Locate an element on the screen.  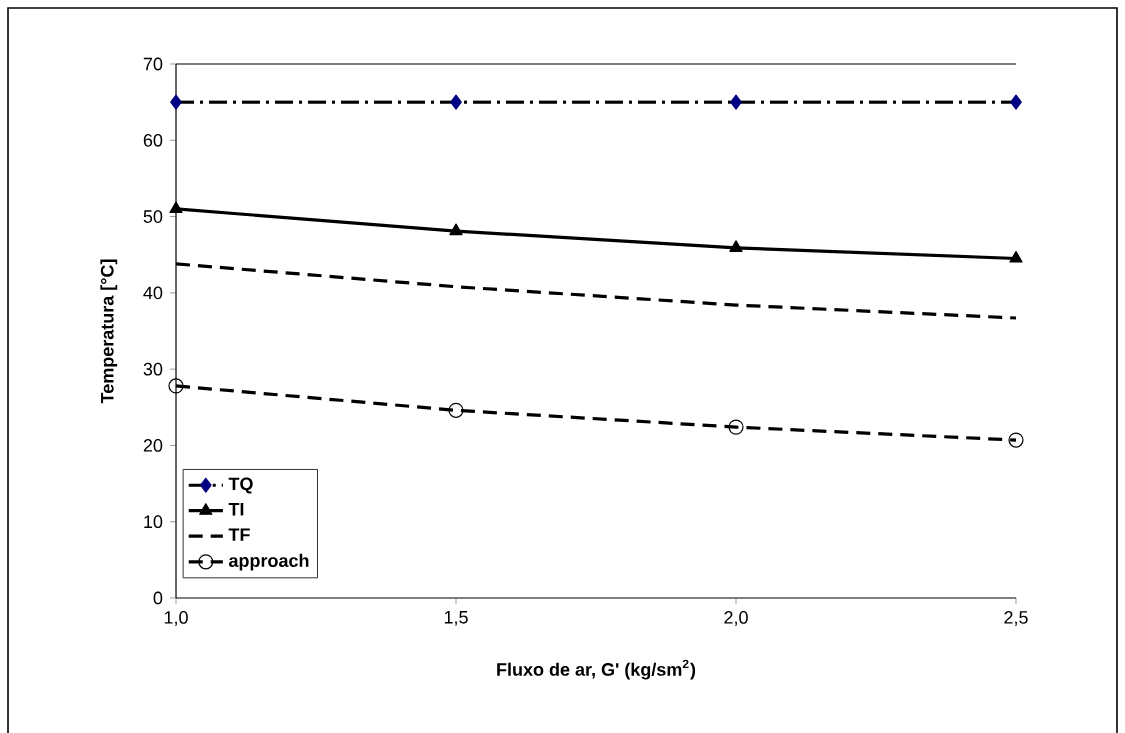
y-axis-title: Temperatura [°C] is located at coordinates (109, 331).